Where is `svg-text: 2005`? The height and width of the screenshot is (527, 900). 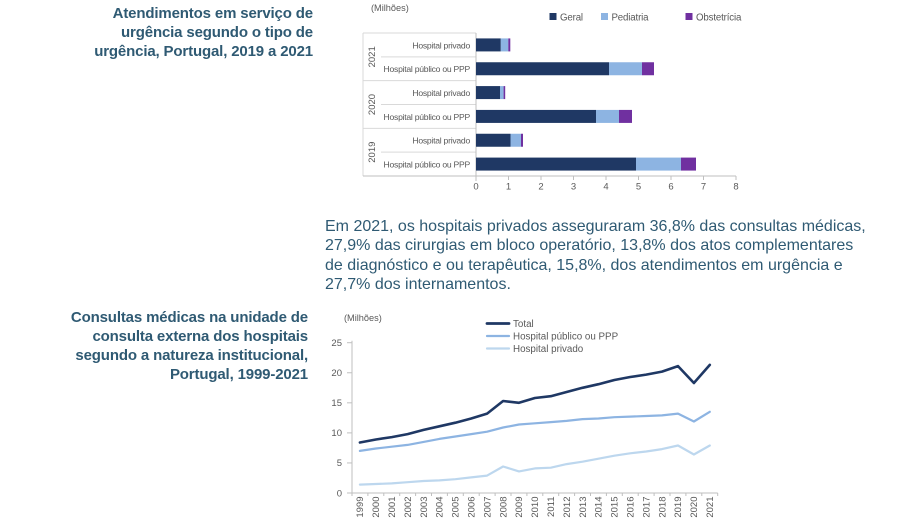 svg-text: 2005 is located at coordinates (456, 507).